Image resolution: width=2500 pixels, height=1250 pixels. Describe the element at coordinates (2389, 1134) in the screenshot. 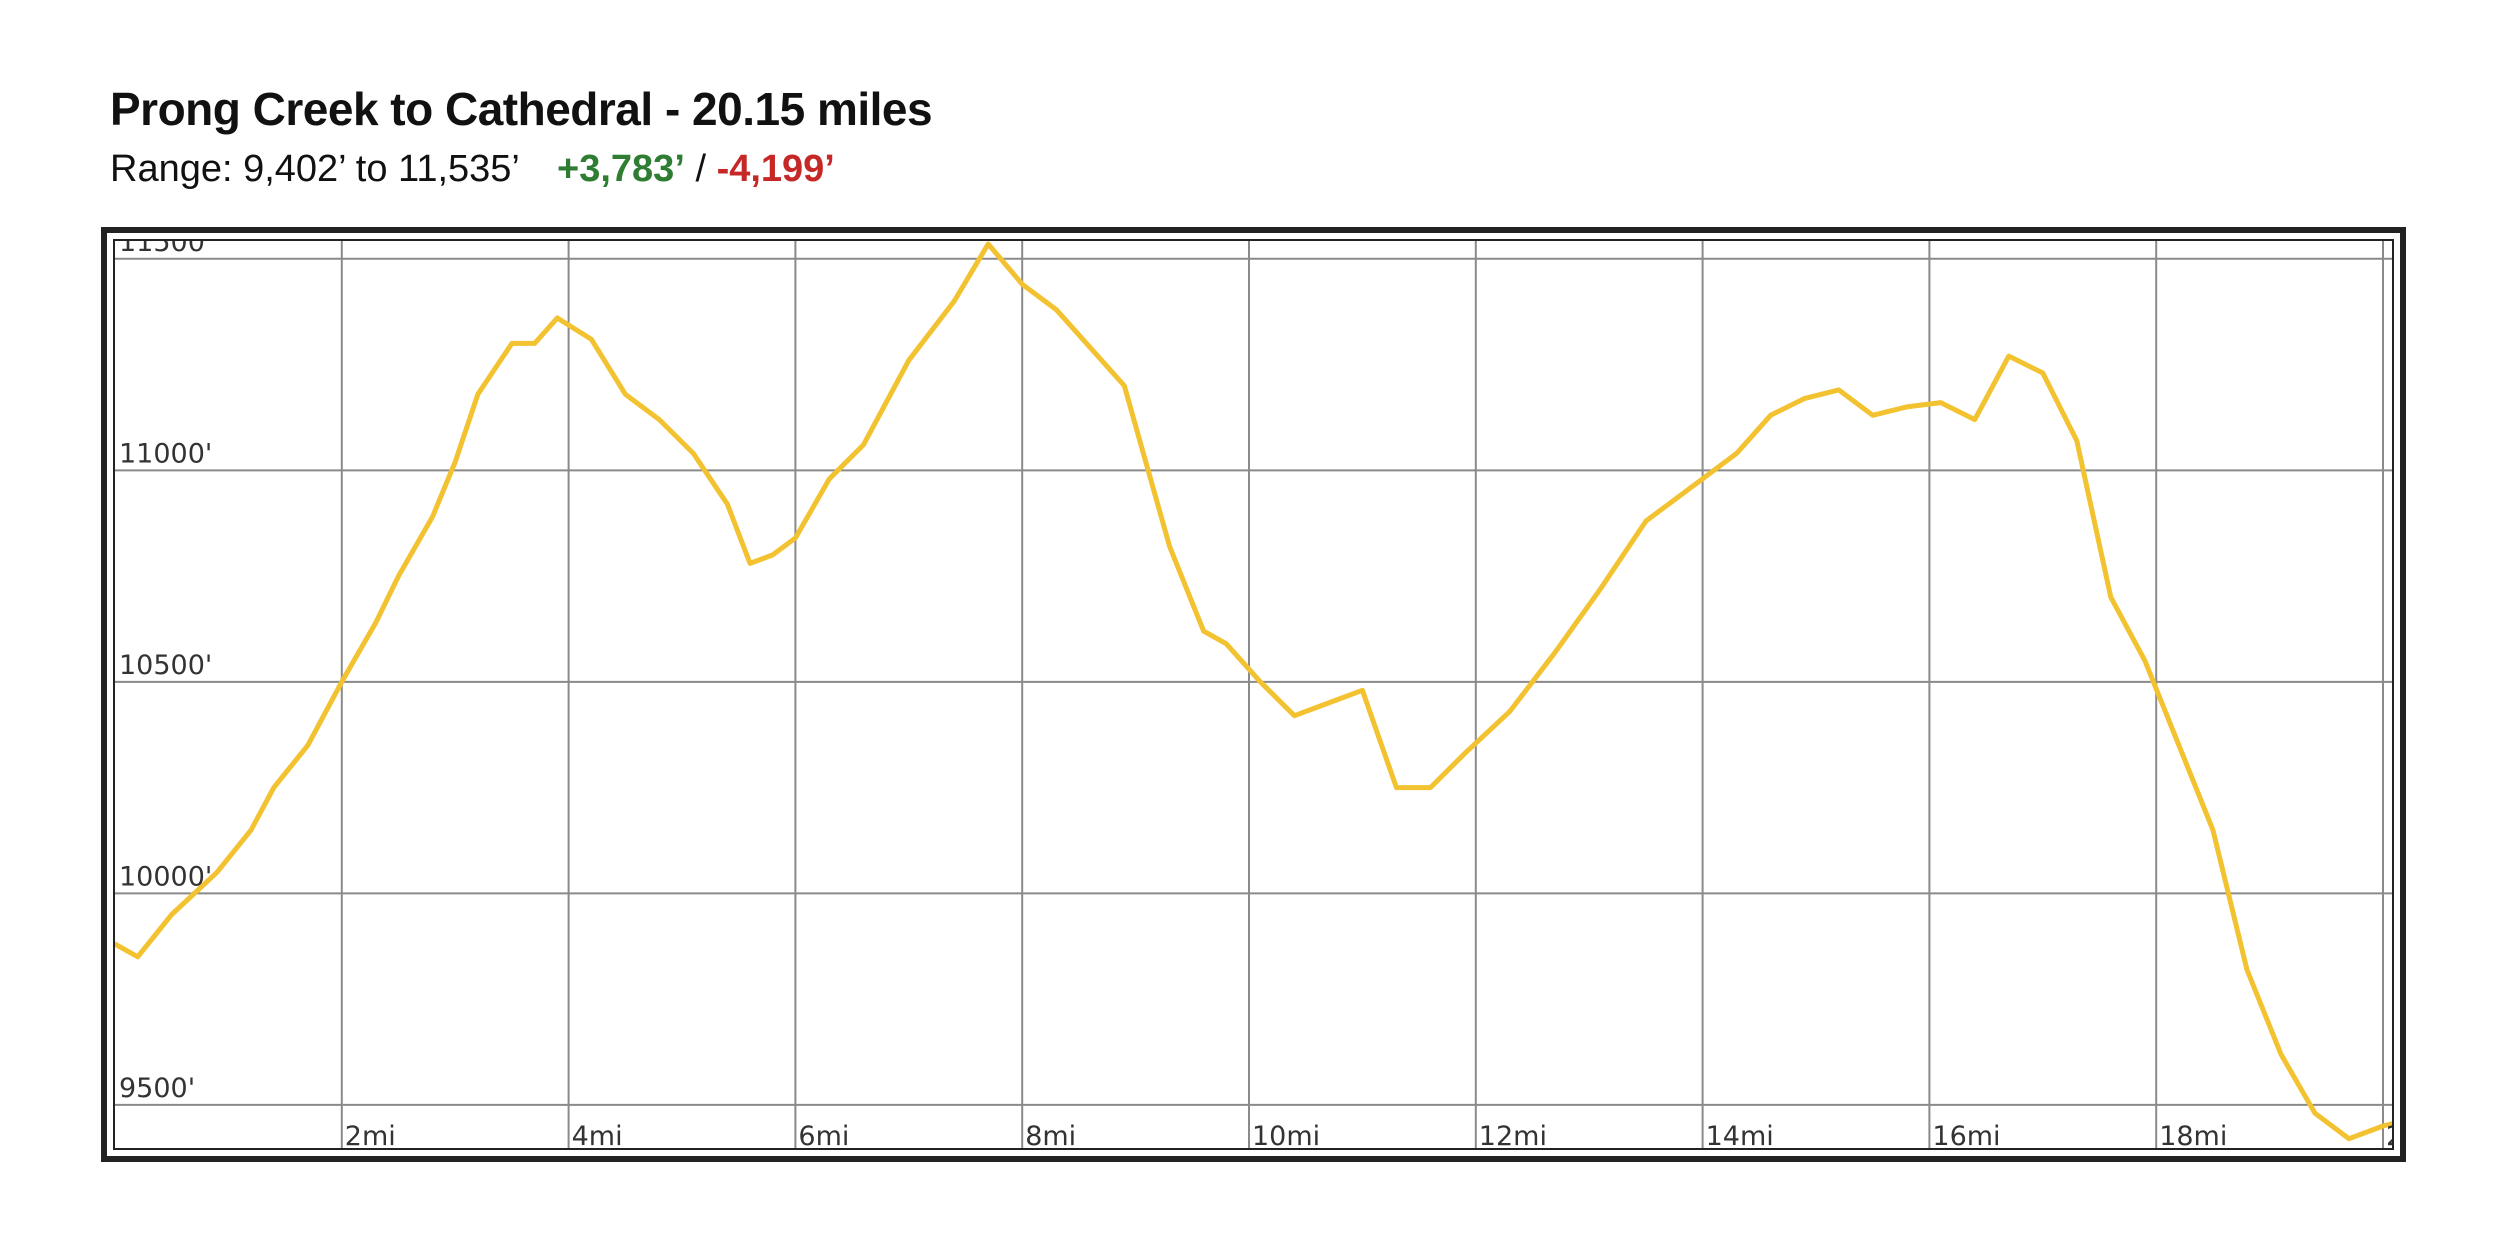

I see `x-tick-label-20mi: 20mi` at that location.